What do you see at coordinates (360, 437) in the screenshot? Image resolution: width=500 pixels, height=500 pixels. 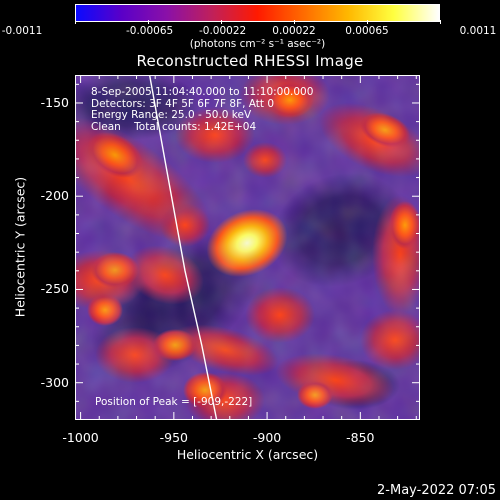 I see `x-tick-label: -850` at bounding box center [360, 437].